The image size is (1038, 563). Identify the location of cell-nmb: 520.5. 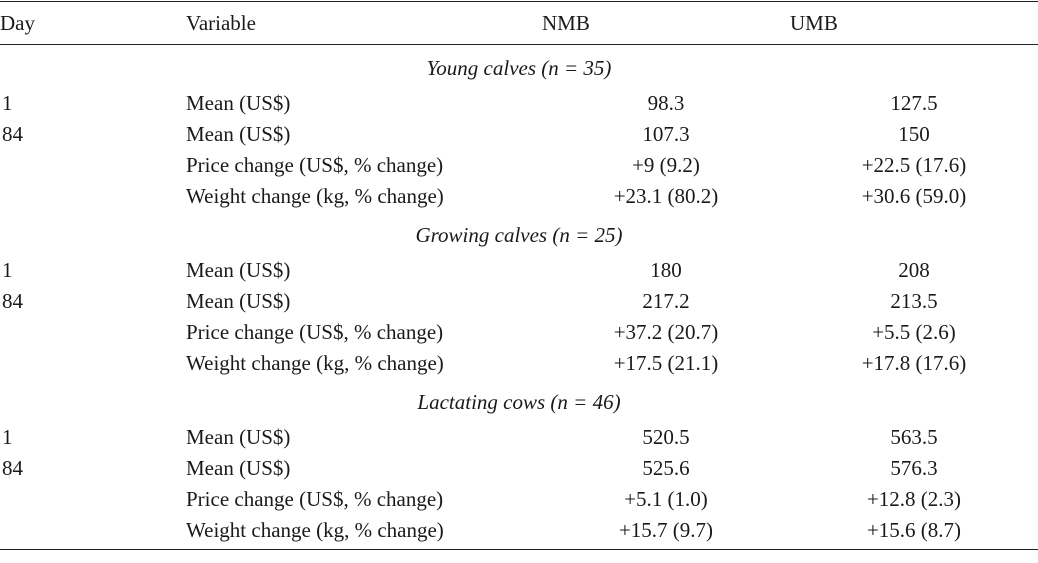
(666, 437).